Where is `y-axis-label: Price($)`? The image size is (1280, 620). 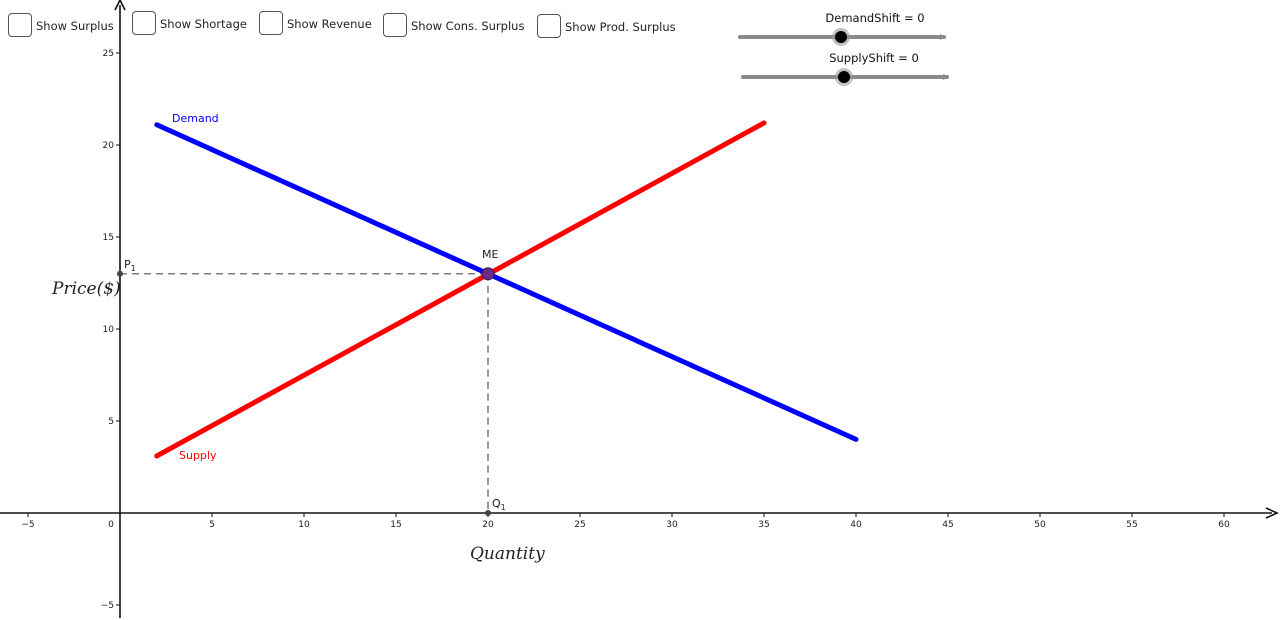 y-axis-label: Price($) is located at coordinates (86, 289).